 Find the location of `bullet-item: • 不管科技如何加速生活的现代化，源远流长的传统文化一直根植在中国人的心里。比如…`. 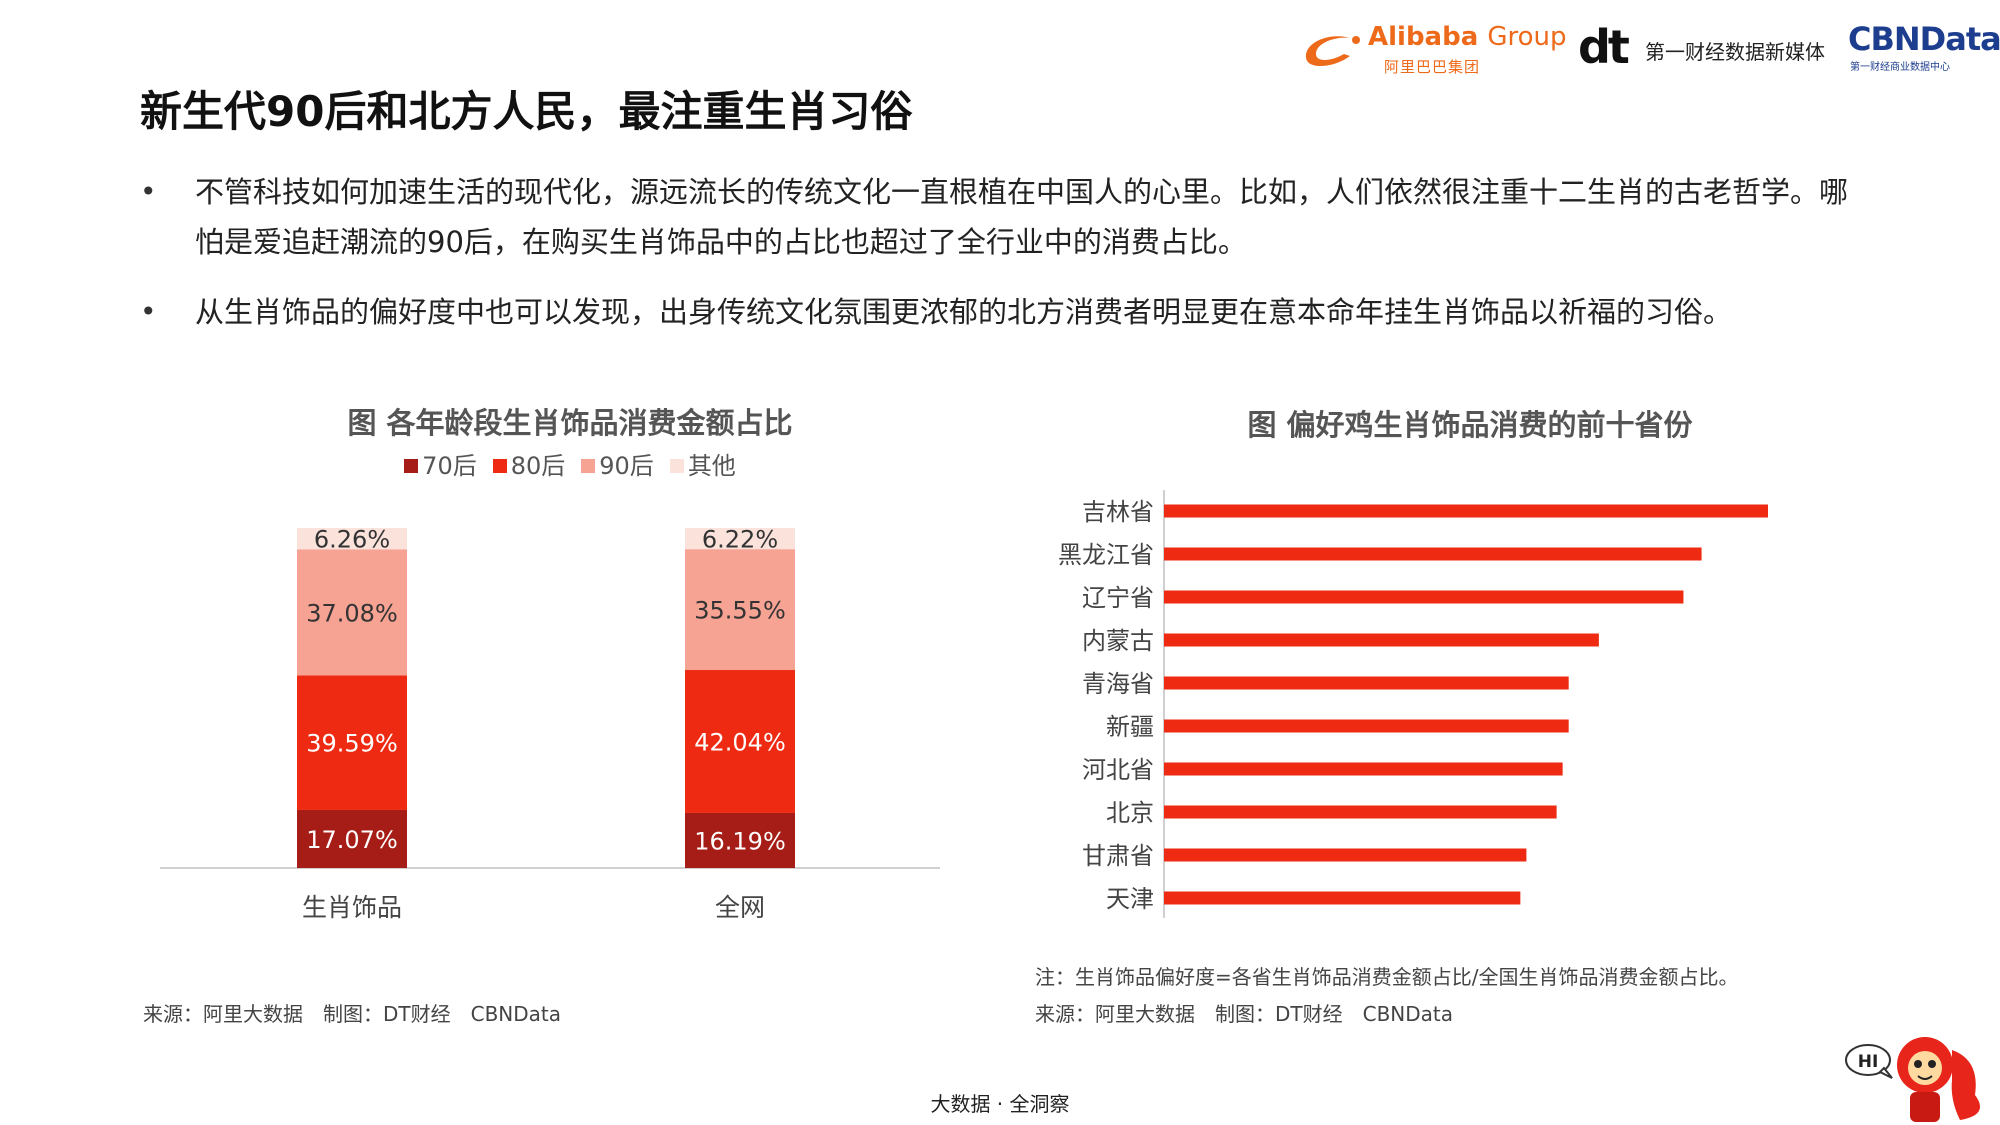

bullet-item: • 不管科技如何加速生活的现代化，源远流长的传统文化一直根植在中国人的心里。比如… is located at coordinates (1000, 217).